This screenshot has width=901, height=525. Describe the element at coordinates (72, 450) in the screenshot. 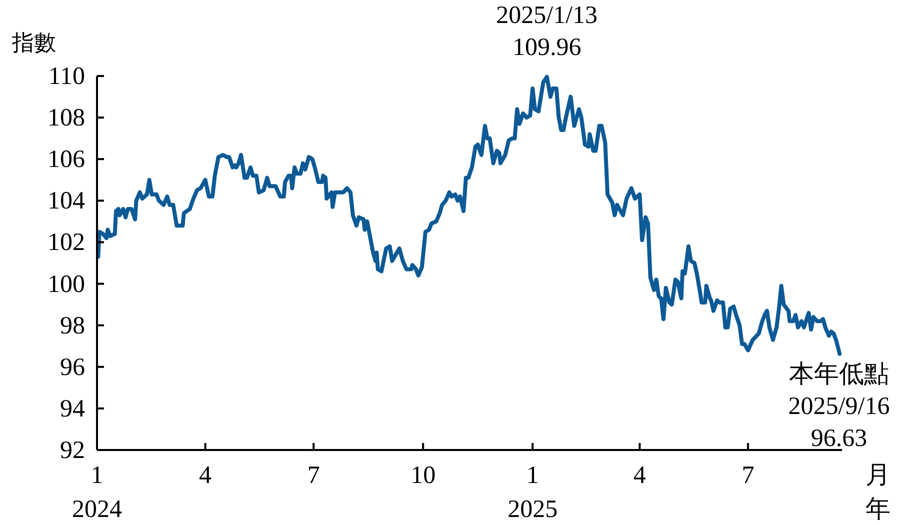

I see `ytick: 92` at that location.